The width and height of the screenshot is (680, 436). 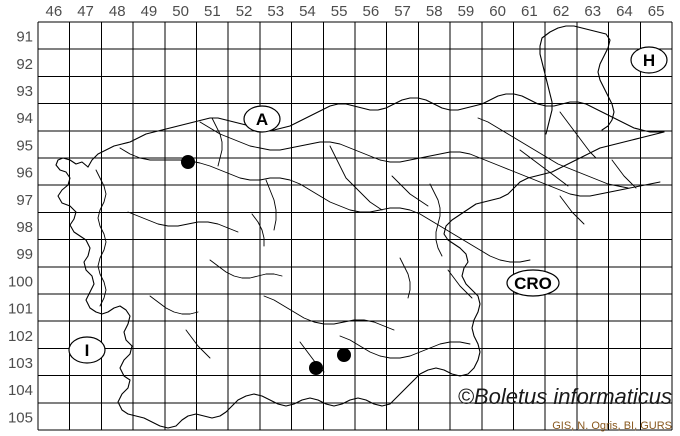 What do you see at coordinates (371, 11) in the screenshot?
I see `x-axis-tick-label: 56` at bounding box center [371, 11].